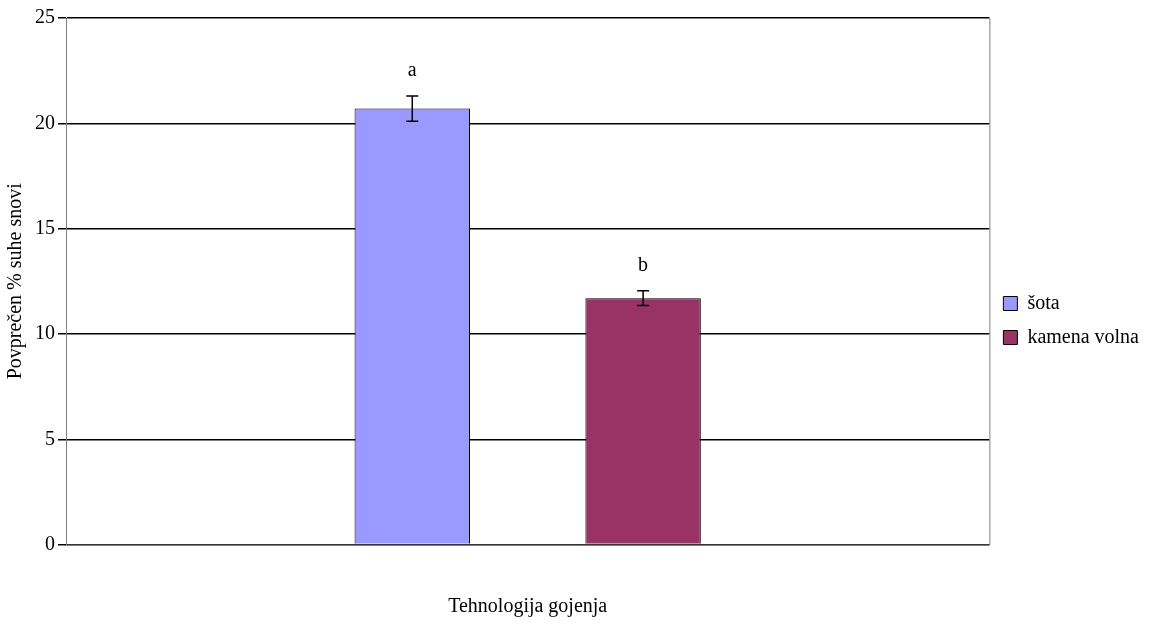  Describe the element at coordinates (1083, 335) in the screenshot. I see `legend-label: kamena volna` at that location.